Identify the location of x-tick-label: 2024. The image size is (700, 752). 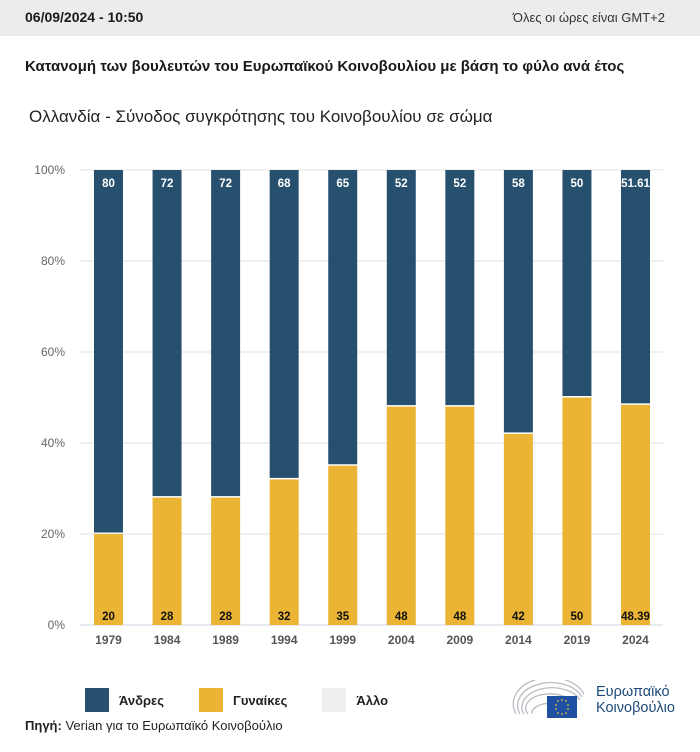
(635, 640).